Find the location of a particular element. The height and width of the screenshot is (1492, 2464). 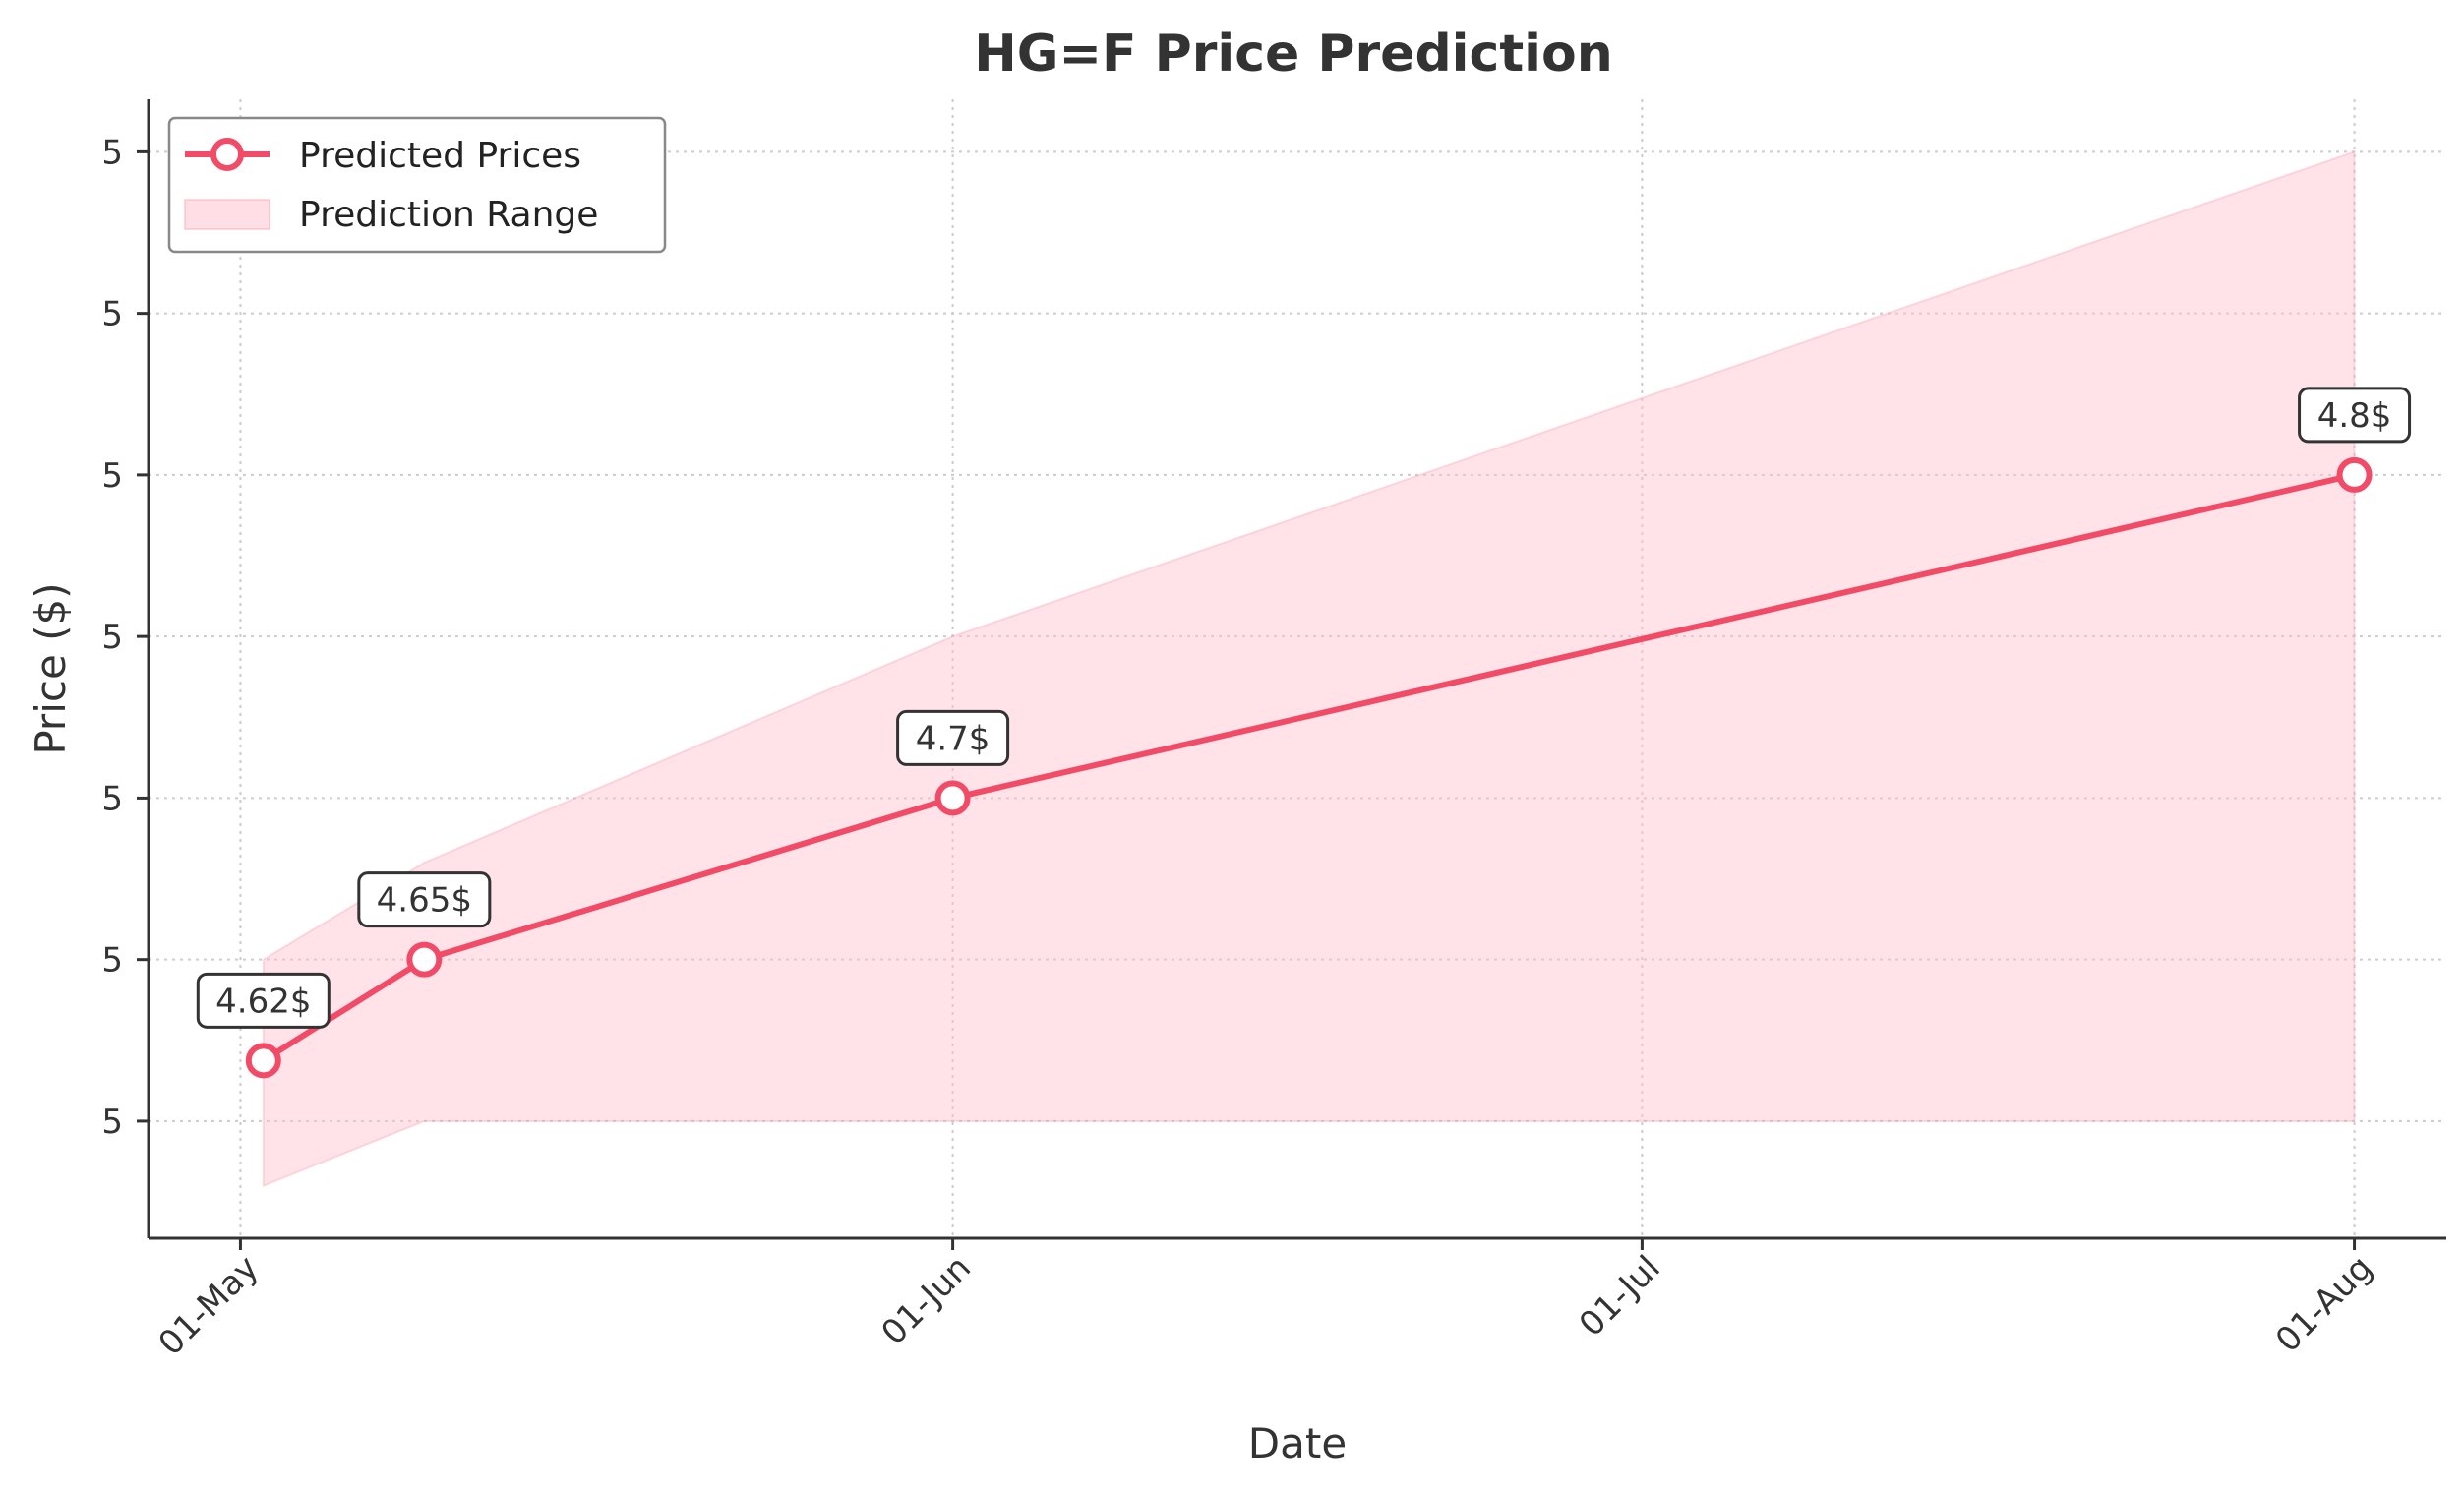

x-tick-label: 01-Aug is located at coordinates (2324, 1304).